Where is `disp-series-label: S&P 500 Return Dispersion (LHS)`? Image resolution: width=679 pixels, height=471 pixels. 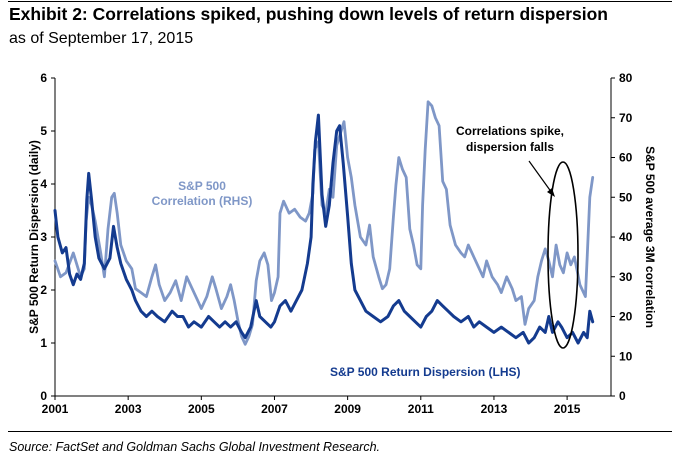 disp-series-label: S&P 500 Return Dispersion (LHS) is located at coordinates (425, 372).